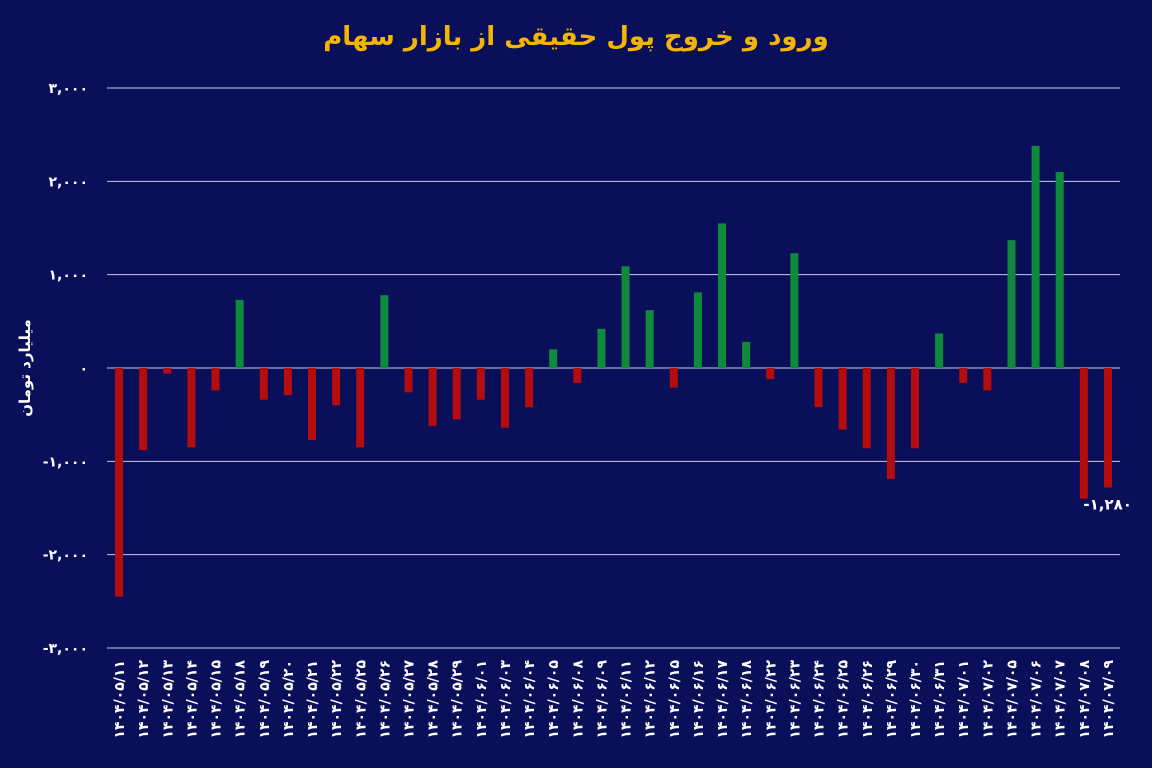 This screenshot has width=1152, height=768. I want to click on x-tick-label: ۱۴۰۴/۰۶/۱۵, so click(675, 699).